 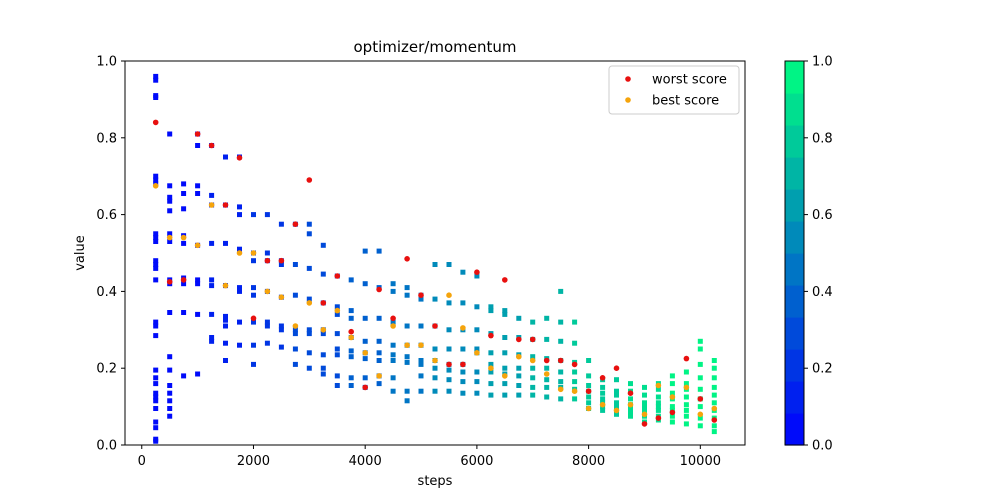 What do you see at coordinates (106, 292) in the screenshot?
I see `y-tick-label: 0.4` at bounding box center [106, 292].